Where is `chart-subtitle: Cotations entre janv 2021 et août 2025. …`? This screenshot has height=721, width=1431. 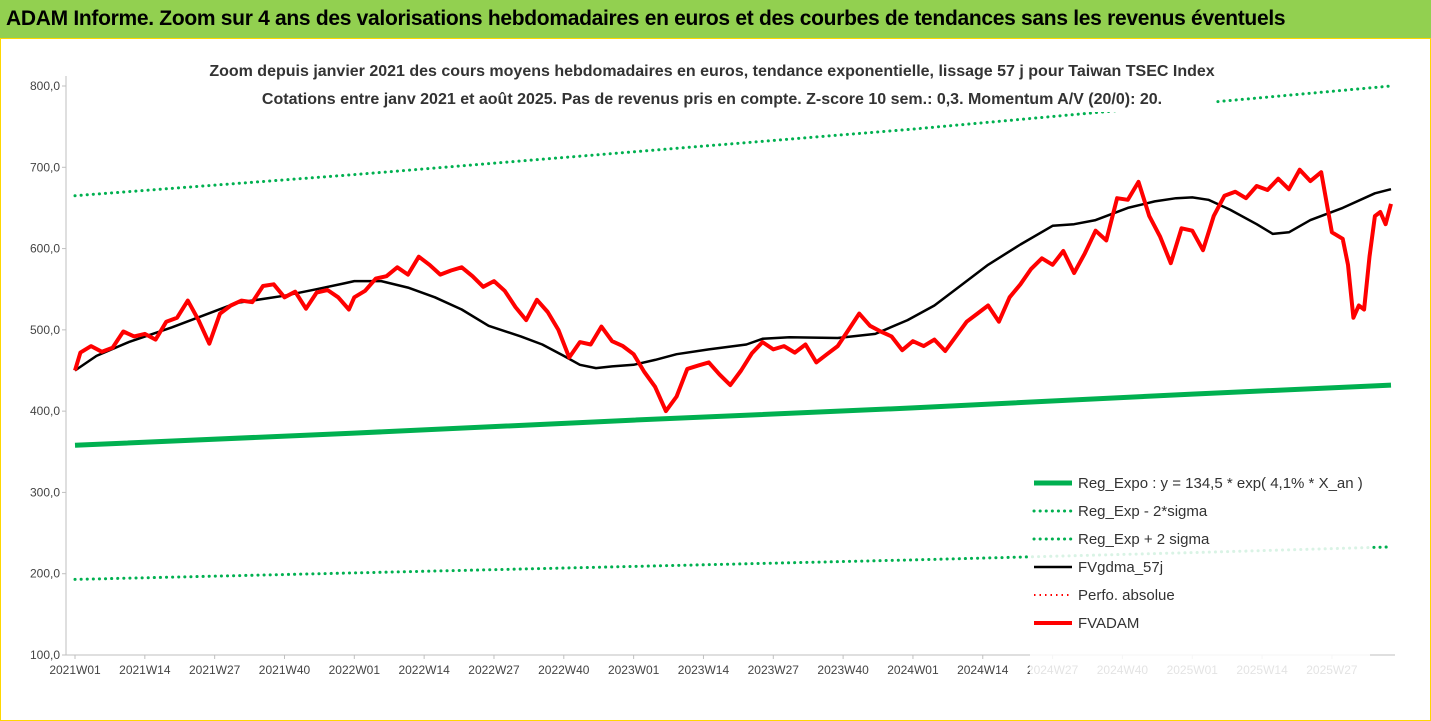
chart-subtitle: Cotations entre janv 2021 et août 2025. … is located at coordinates (712, 99).